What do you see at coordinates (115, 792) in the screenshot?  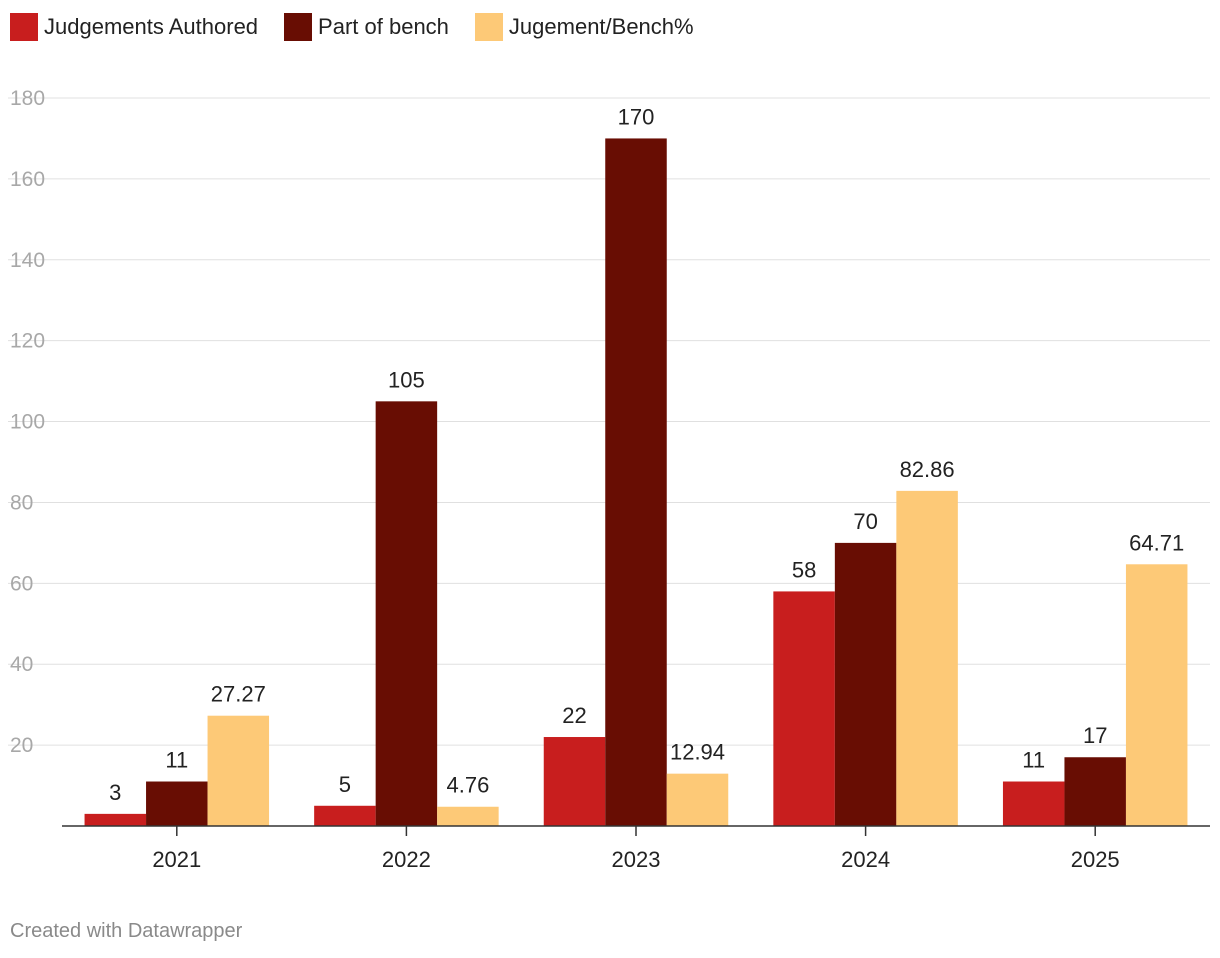 I see `data-label: 3` at bounding box center [115, 792].